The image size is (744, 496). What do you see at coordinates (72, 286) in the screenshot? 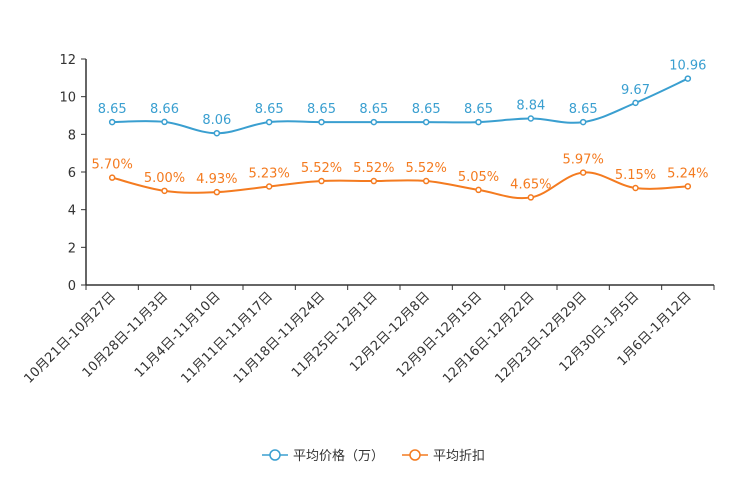
I see `y-tick-label: 0` at bounding box center [72, 286].